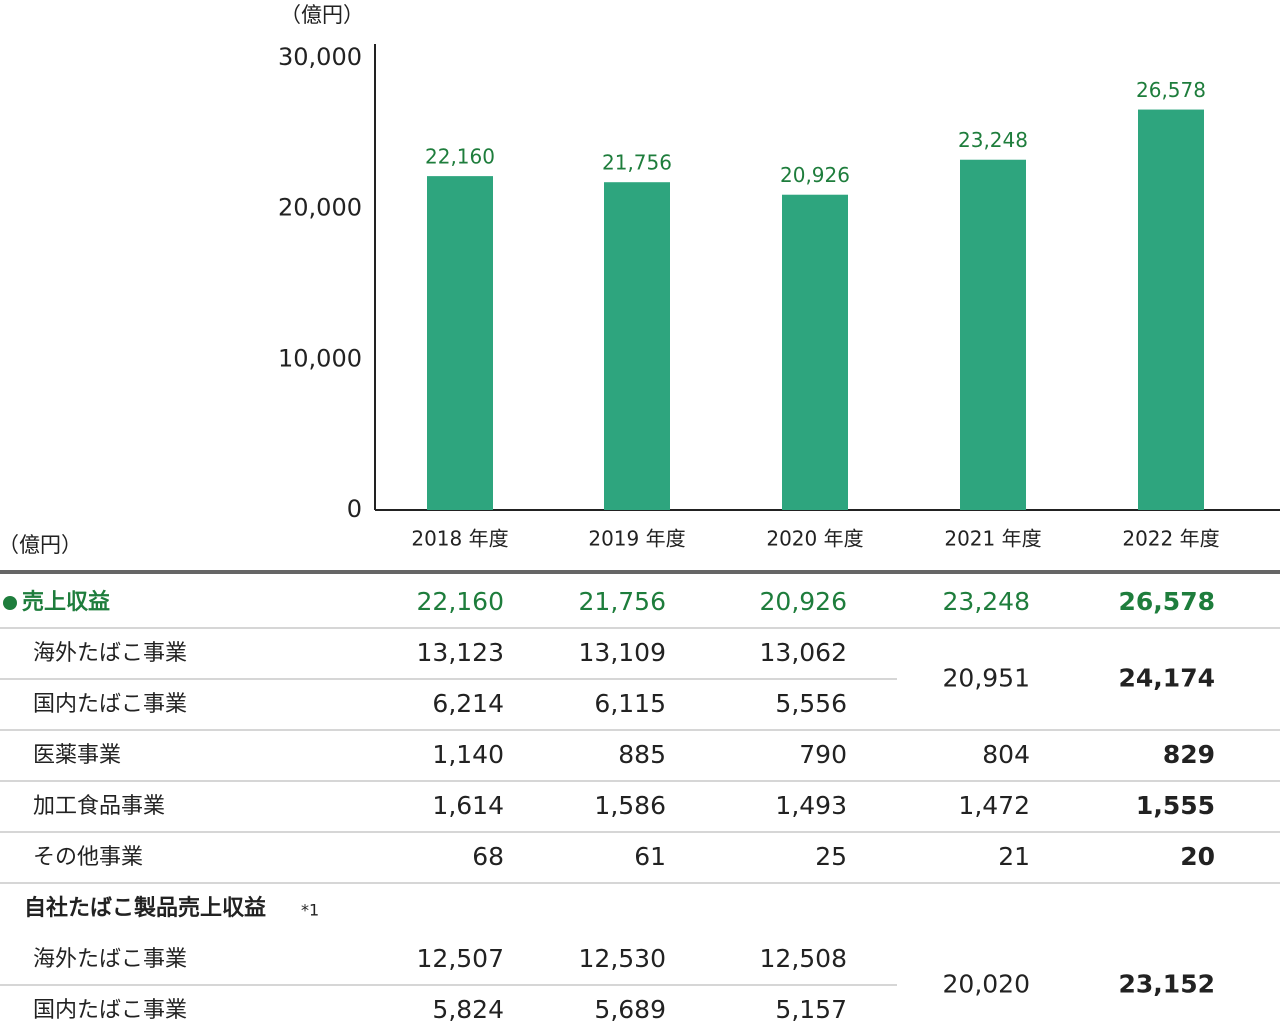 This screenshot has width=1280, height=1035. I want to click on table-cell: 13,109, so click(622, 652).